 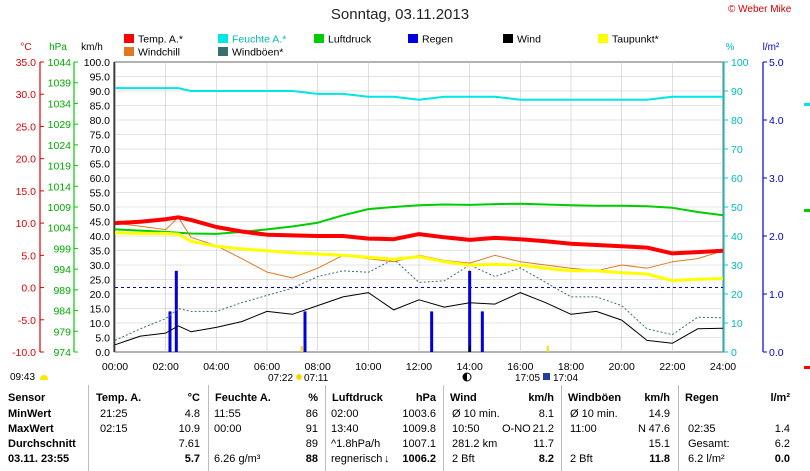 What do you see at coordinates (723, 367) in the screenshot?
I see `x-tick: 24:00` at bounding box center [723, 367].